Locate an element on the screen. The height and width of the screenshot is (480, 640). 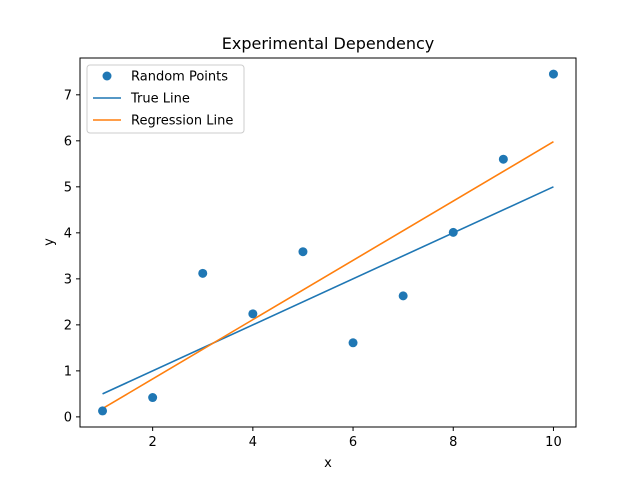
legend-swatch-marker is located at coordinates (107, 76).